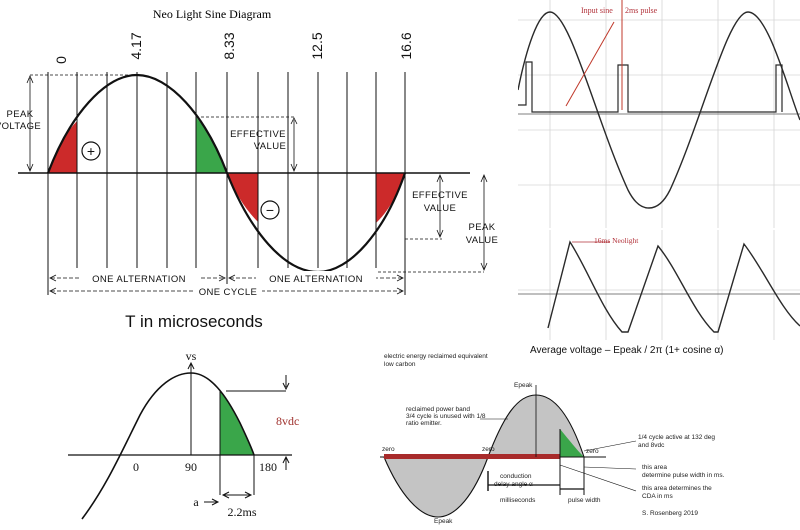 Image resolution: width=800 pixels, height=530 pixels. Describe the element at coordinates (657, 496) in the screenshot. I see `cda-note-2: CDA in ms` at that location.